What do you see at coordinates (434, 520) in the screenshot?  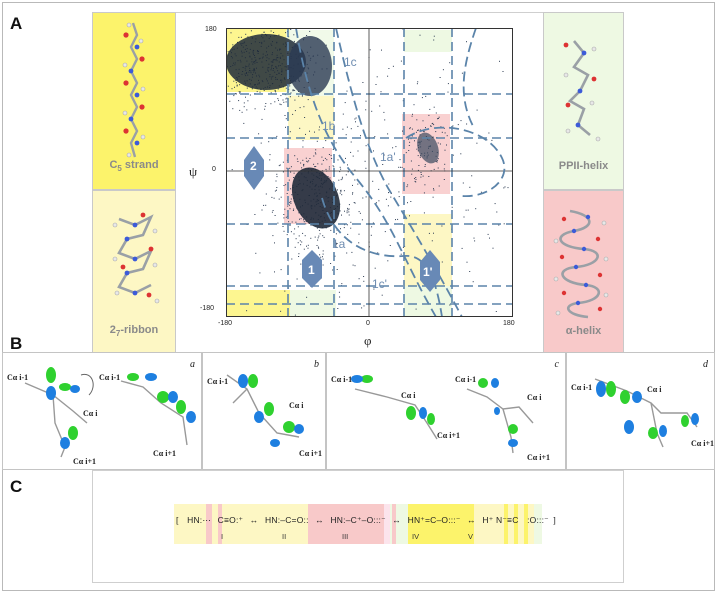 I see `resonance-term: HN⁺=C–O:::⁻` at bounding box center [434, 520].